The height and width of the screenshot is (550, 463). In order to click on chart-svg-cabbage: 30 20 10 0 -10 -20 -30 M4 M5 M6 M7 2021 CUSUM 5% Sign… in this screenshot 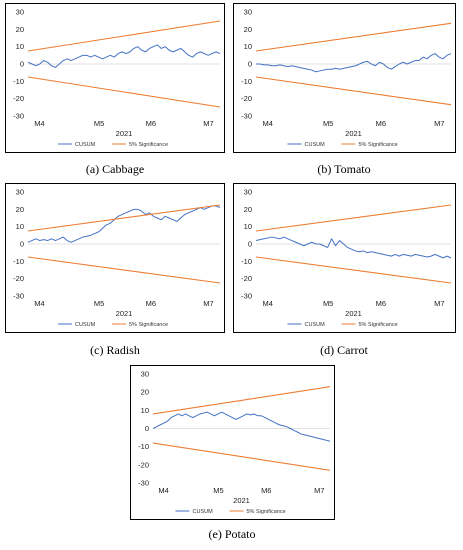, I will do `click(117, 78)`.